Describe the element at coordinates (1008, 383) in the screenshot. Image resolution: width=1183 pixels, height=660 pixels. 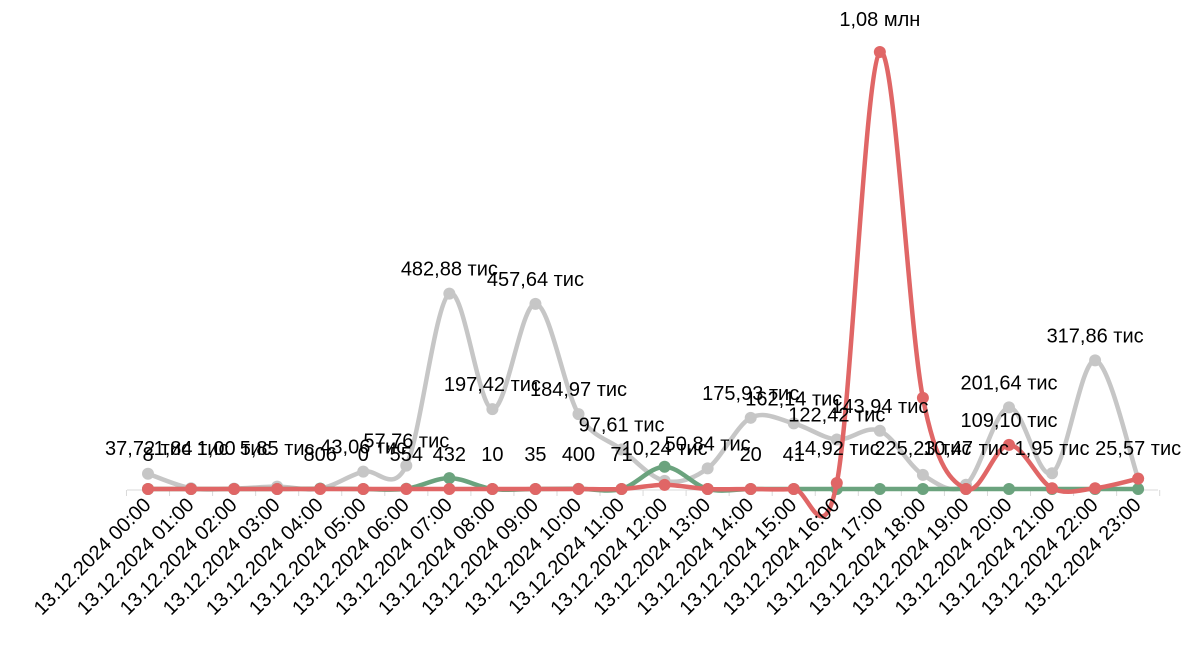
I see `data-label: 201,64 тис` at that location.